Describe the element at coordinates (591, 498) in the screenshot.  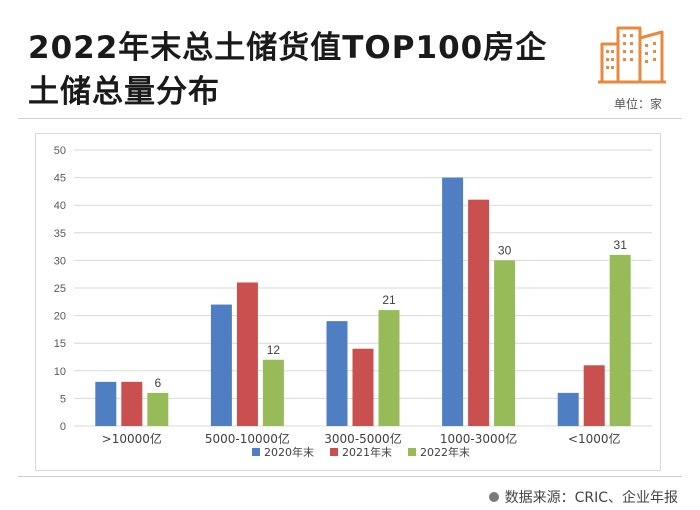
I see `source-text: 数据来源：CRIC、企业年报` at that location.